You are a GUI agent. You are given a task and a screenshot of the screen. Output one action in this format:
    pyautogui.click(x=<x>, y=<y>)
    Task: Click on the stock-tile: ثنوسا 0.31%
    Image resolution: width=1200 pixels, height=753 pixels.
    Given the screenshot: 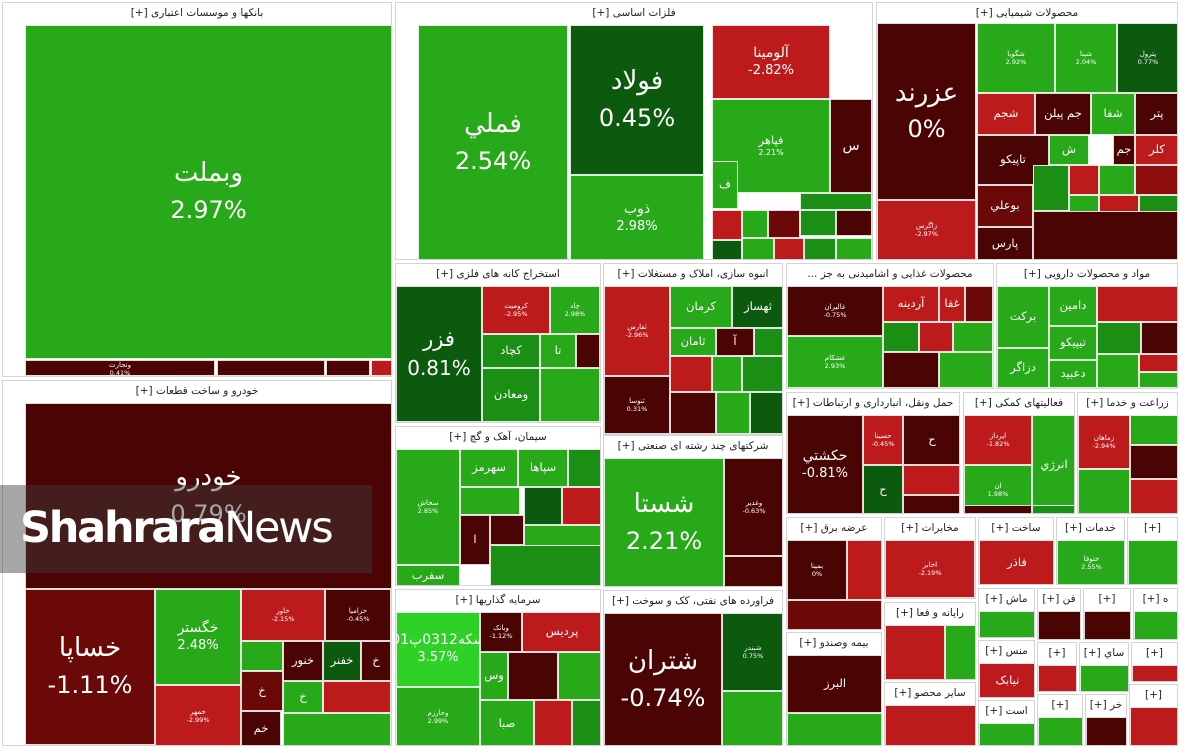 What is the action you would take?
    pyautogui.click(x=637, y=405)
    